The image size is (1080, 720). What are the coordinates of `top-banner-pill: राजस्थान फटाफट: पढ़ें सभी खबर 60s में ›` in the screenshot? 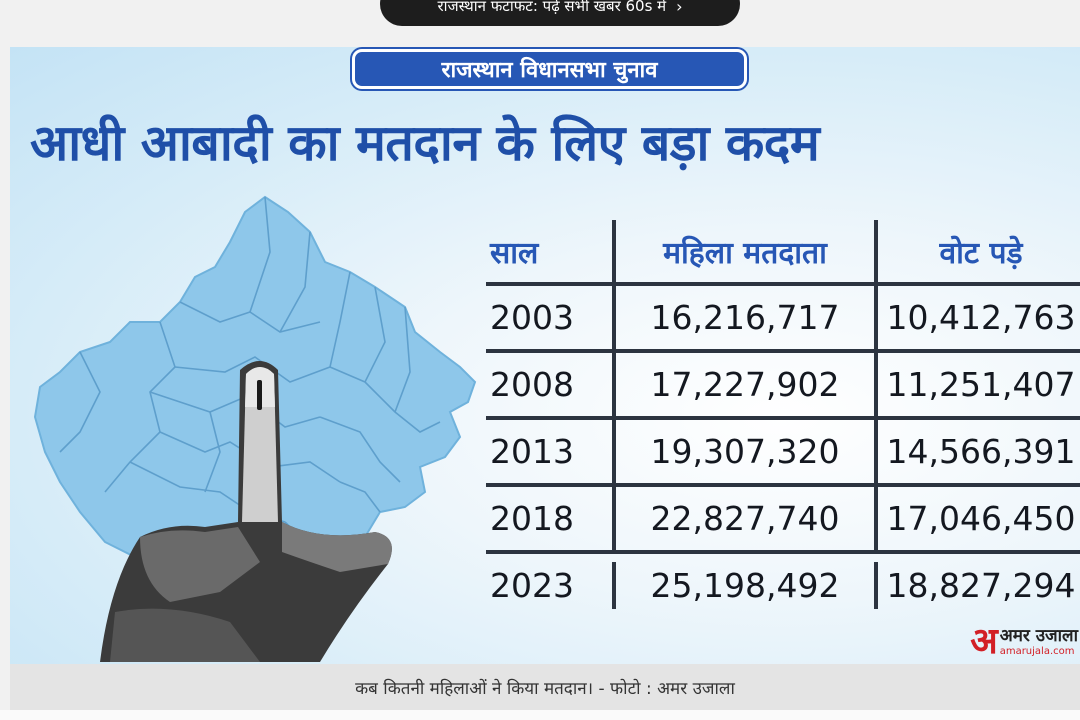 It's located at (560, 13).